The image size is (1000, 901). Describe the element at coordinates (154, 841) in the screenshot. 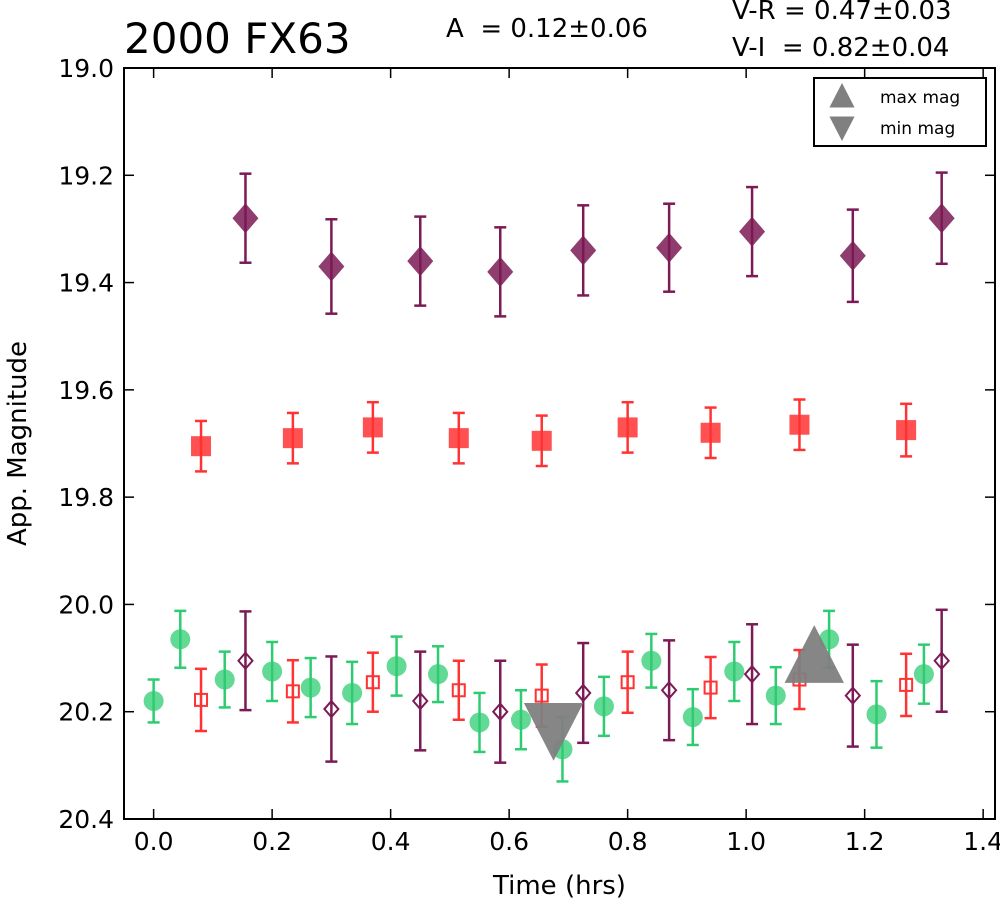

I see `x-tick-label: 0.0` at that location.